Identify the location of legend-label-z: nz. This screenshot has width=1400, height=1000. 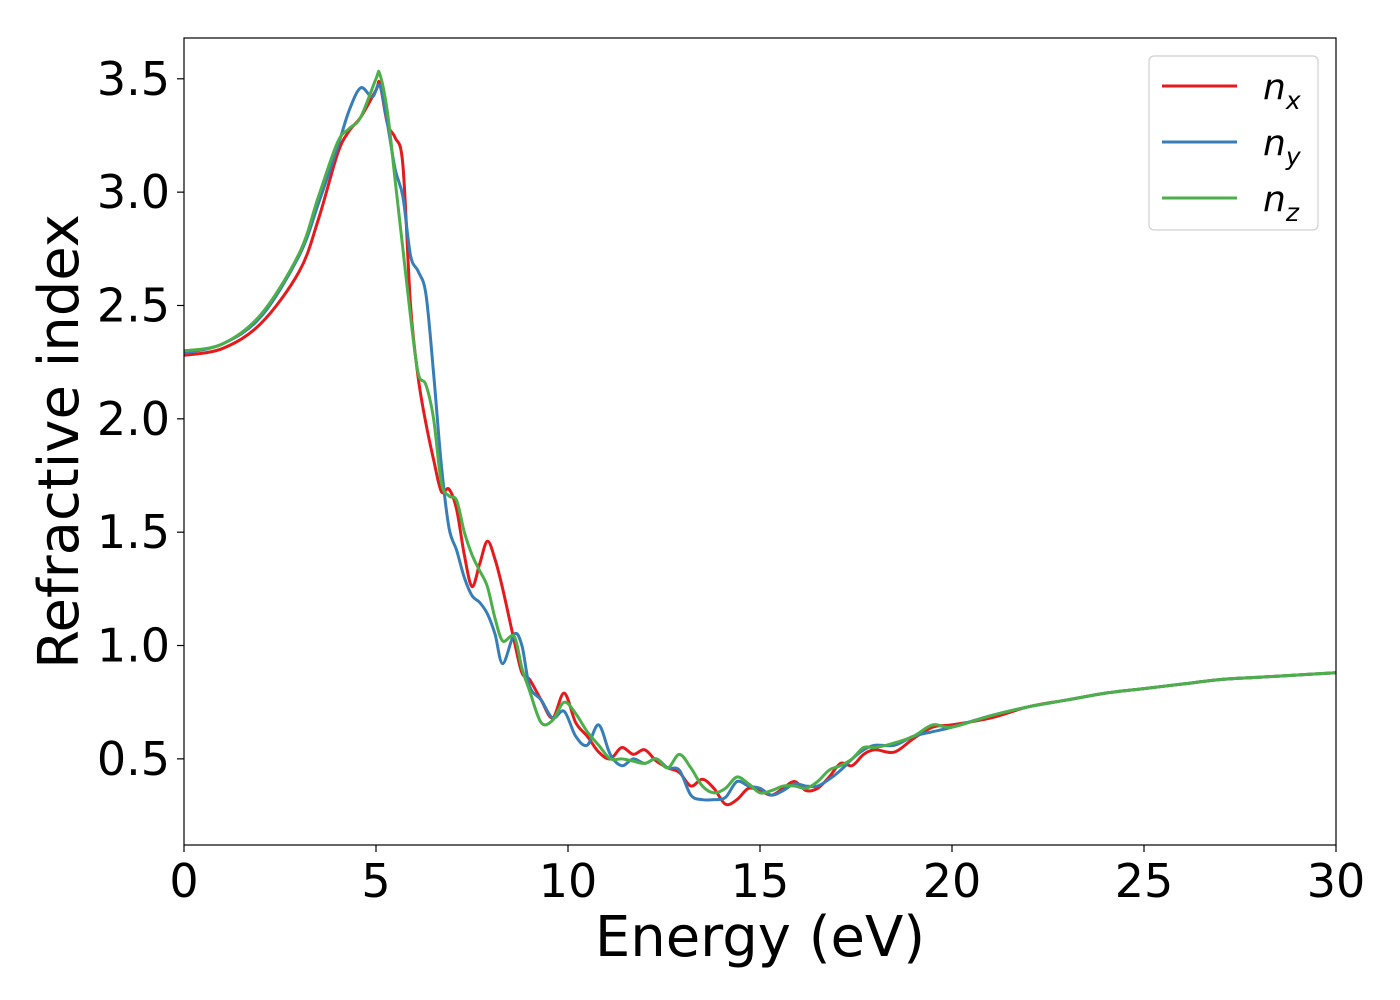
(1281, 203).